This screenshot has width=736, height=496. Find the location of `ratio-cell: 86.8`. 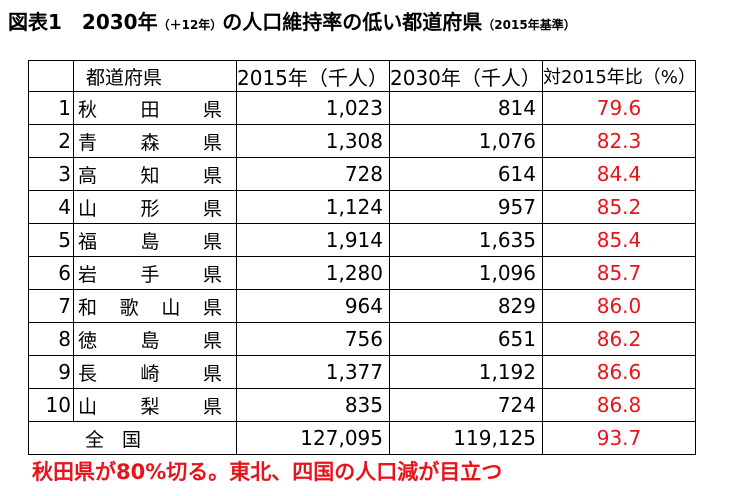

ratio-cell: 86.8 is located at coordinates (619, 405).